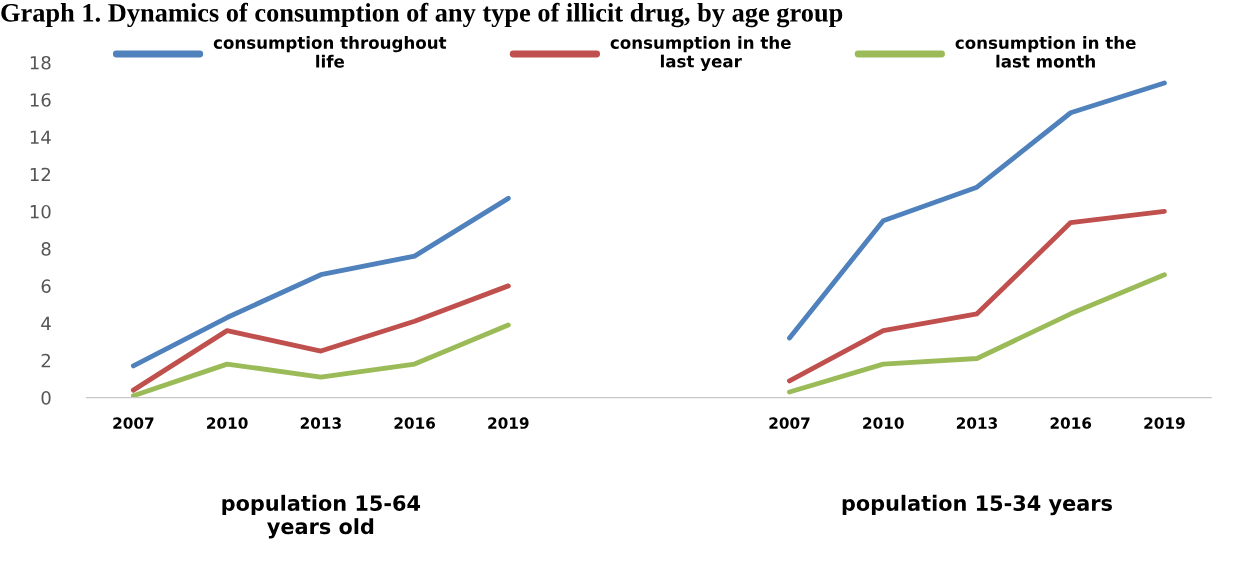 The width and height of the screenshot is (1236, 568). I want to click on y-tick-label: 18, so click(40, 62).